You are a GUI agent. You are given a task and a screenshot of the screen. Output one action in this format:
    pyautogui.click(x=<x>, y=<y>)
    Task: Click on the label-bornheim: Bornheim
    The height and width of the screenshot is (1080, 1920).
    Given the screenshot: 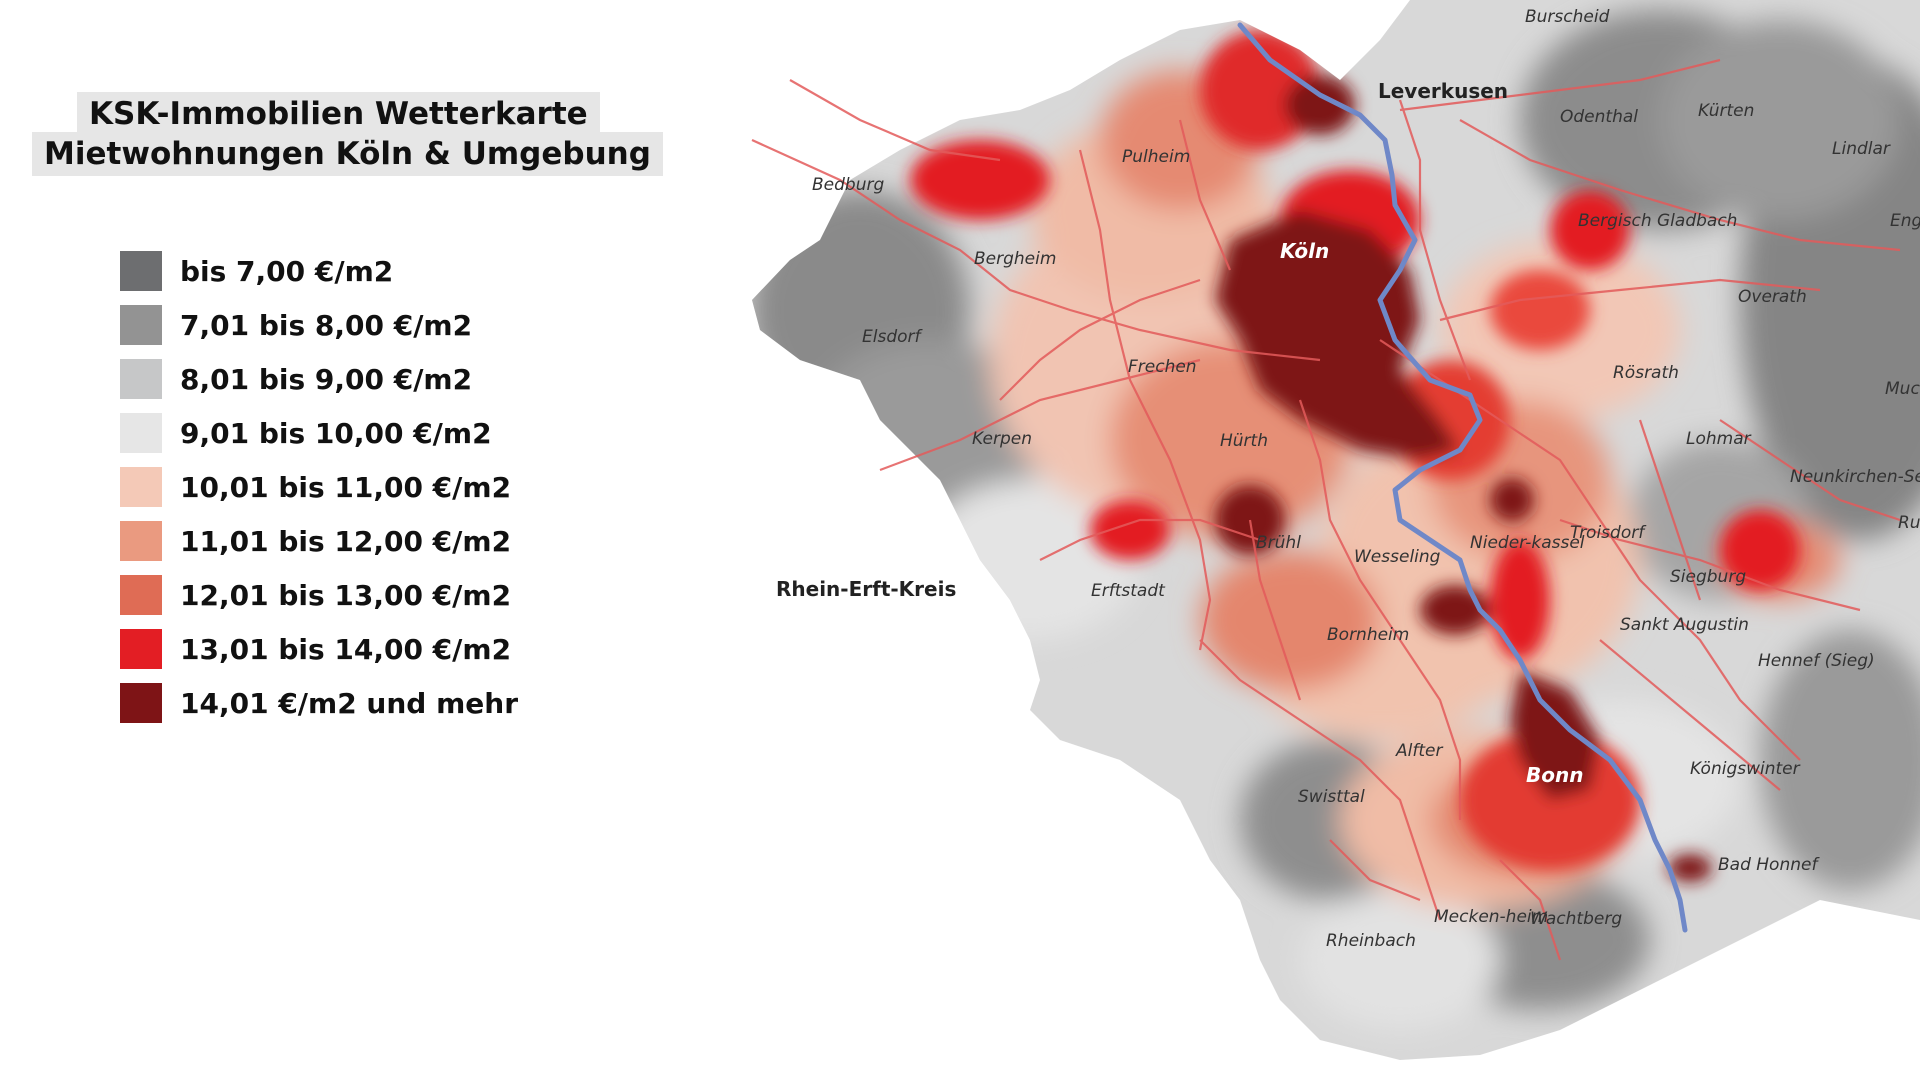 What is the action you would take?
    pyautogui.click(x=1368, y=635)
    